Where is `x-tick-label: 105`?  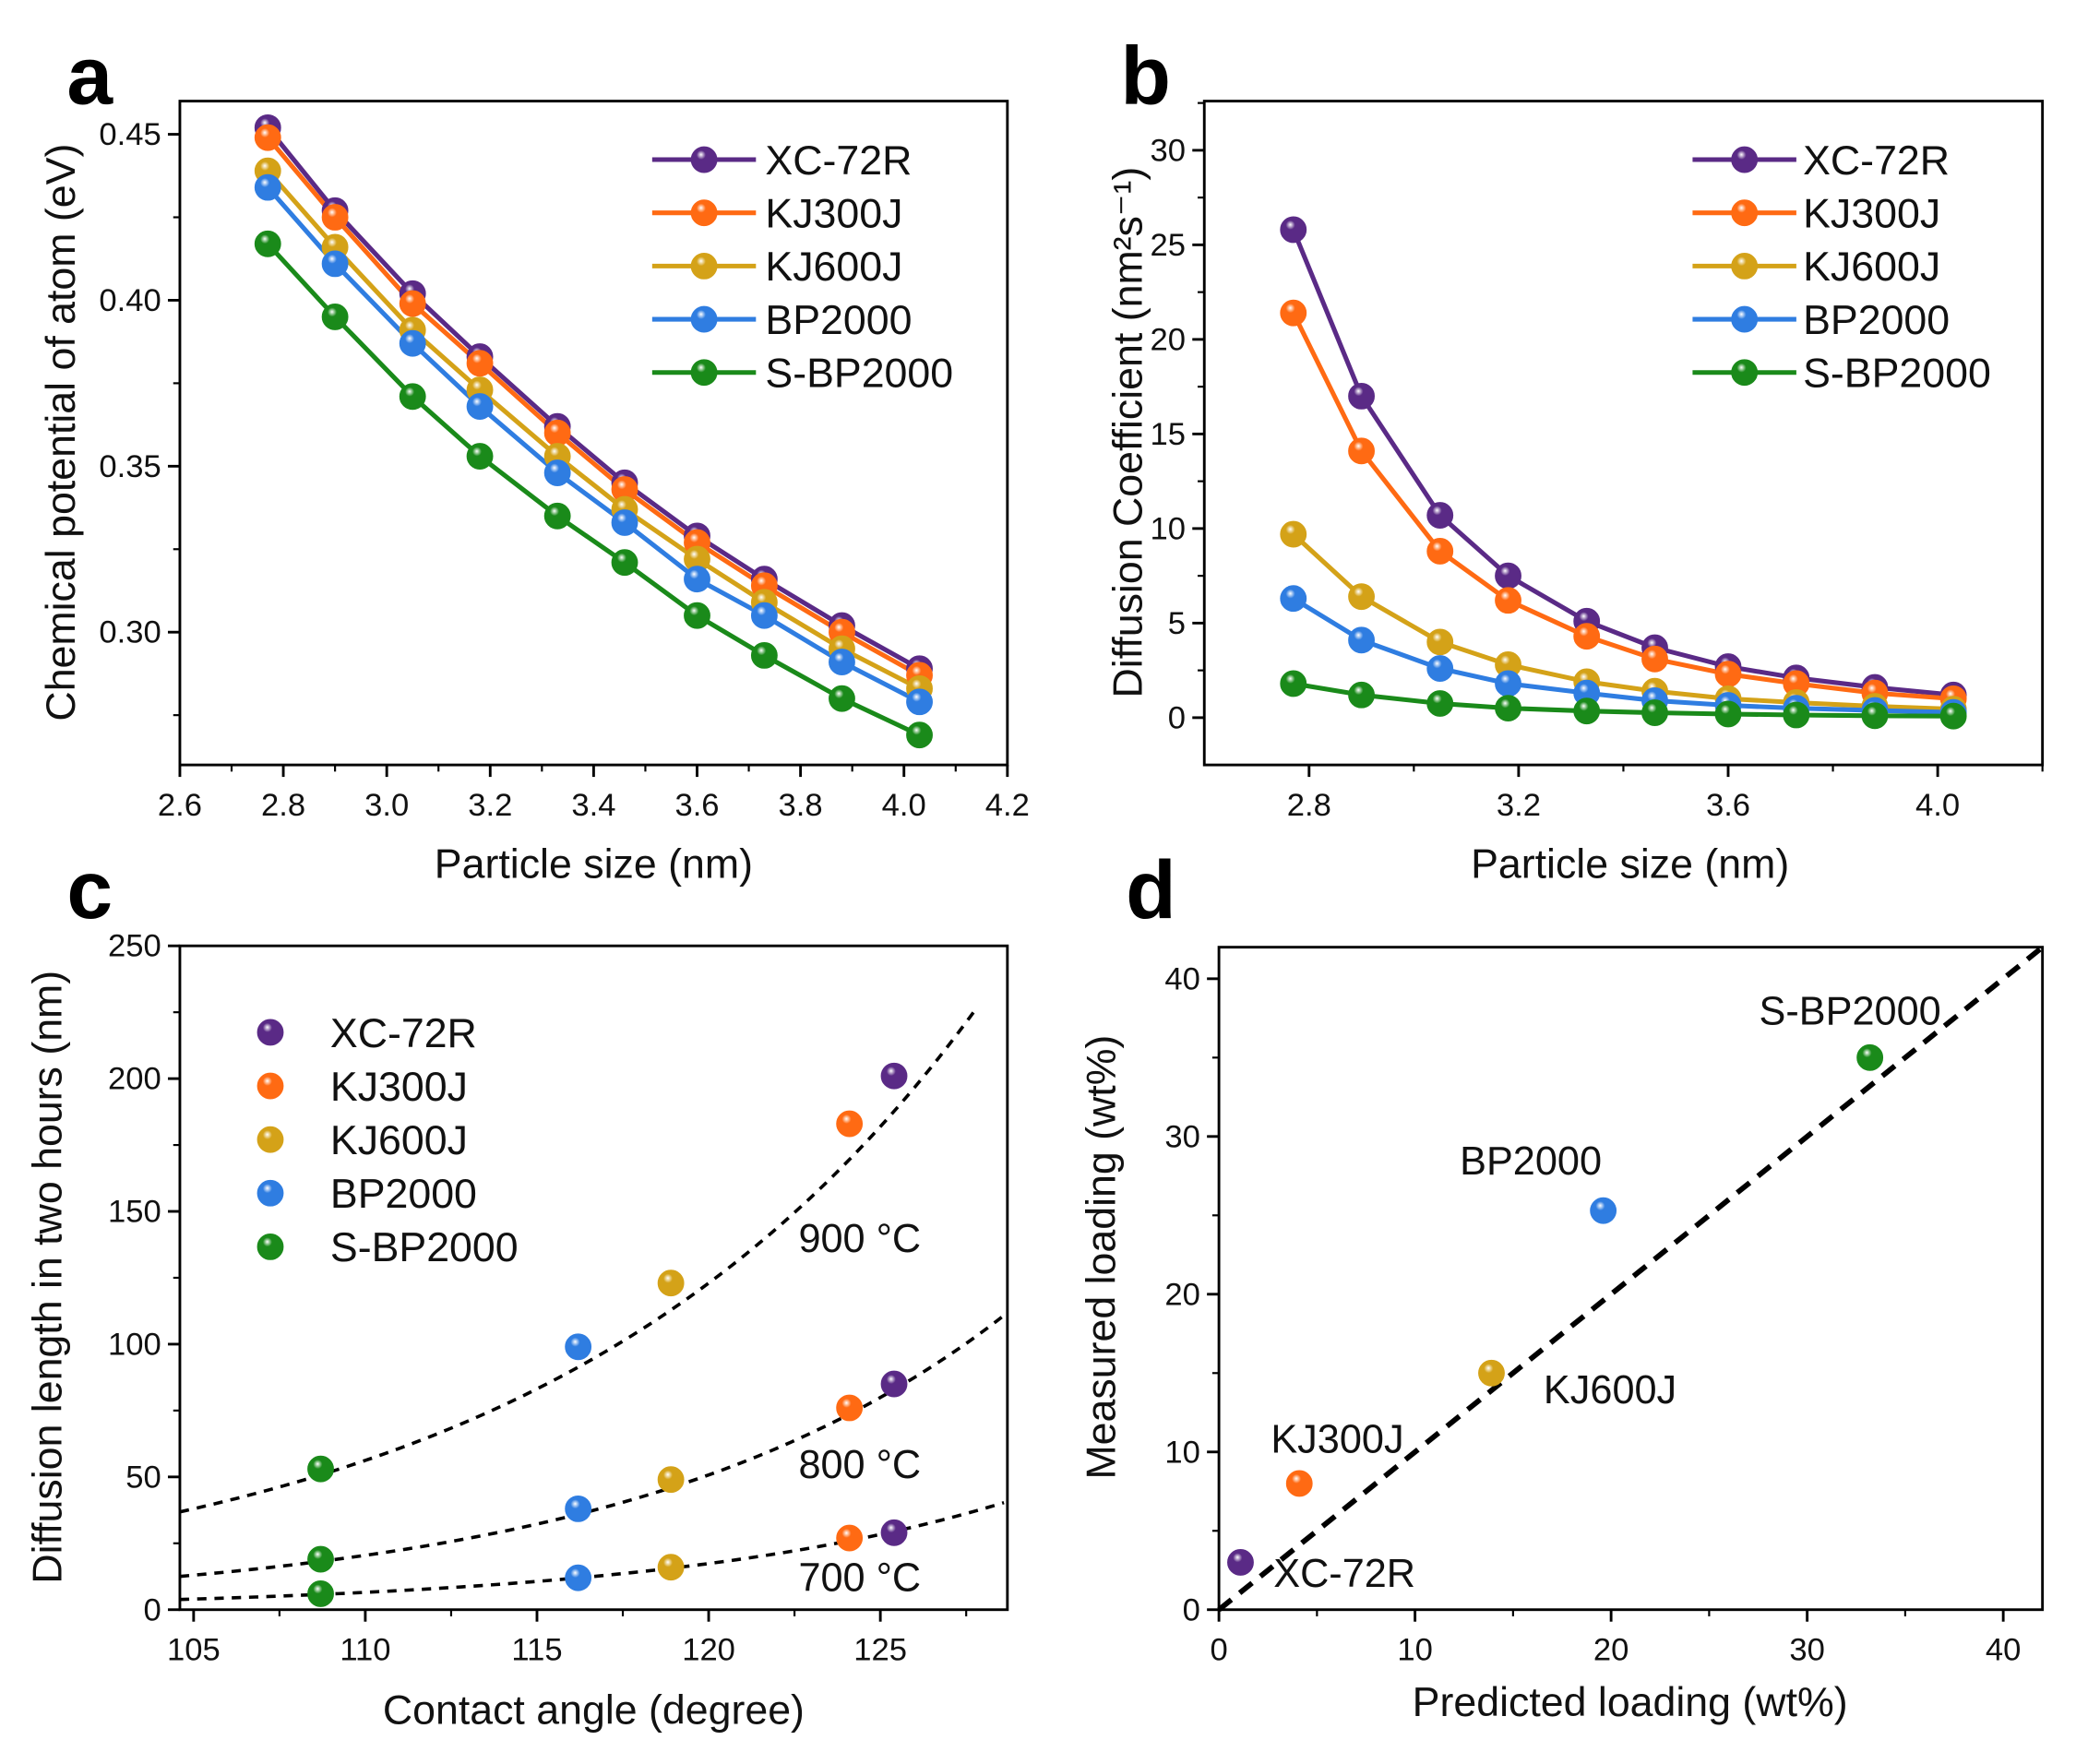 x-tick-label: 105 is located at coordinates (194, 1650).